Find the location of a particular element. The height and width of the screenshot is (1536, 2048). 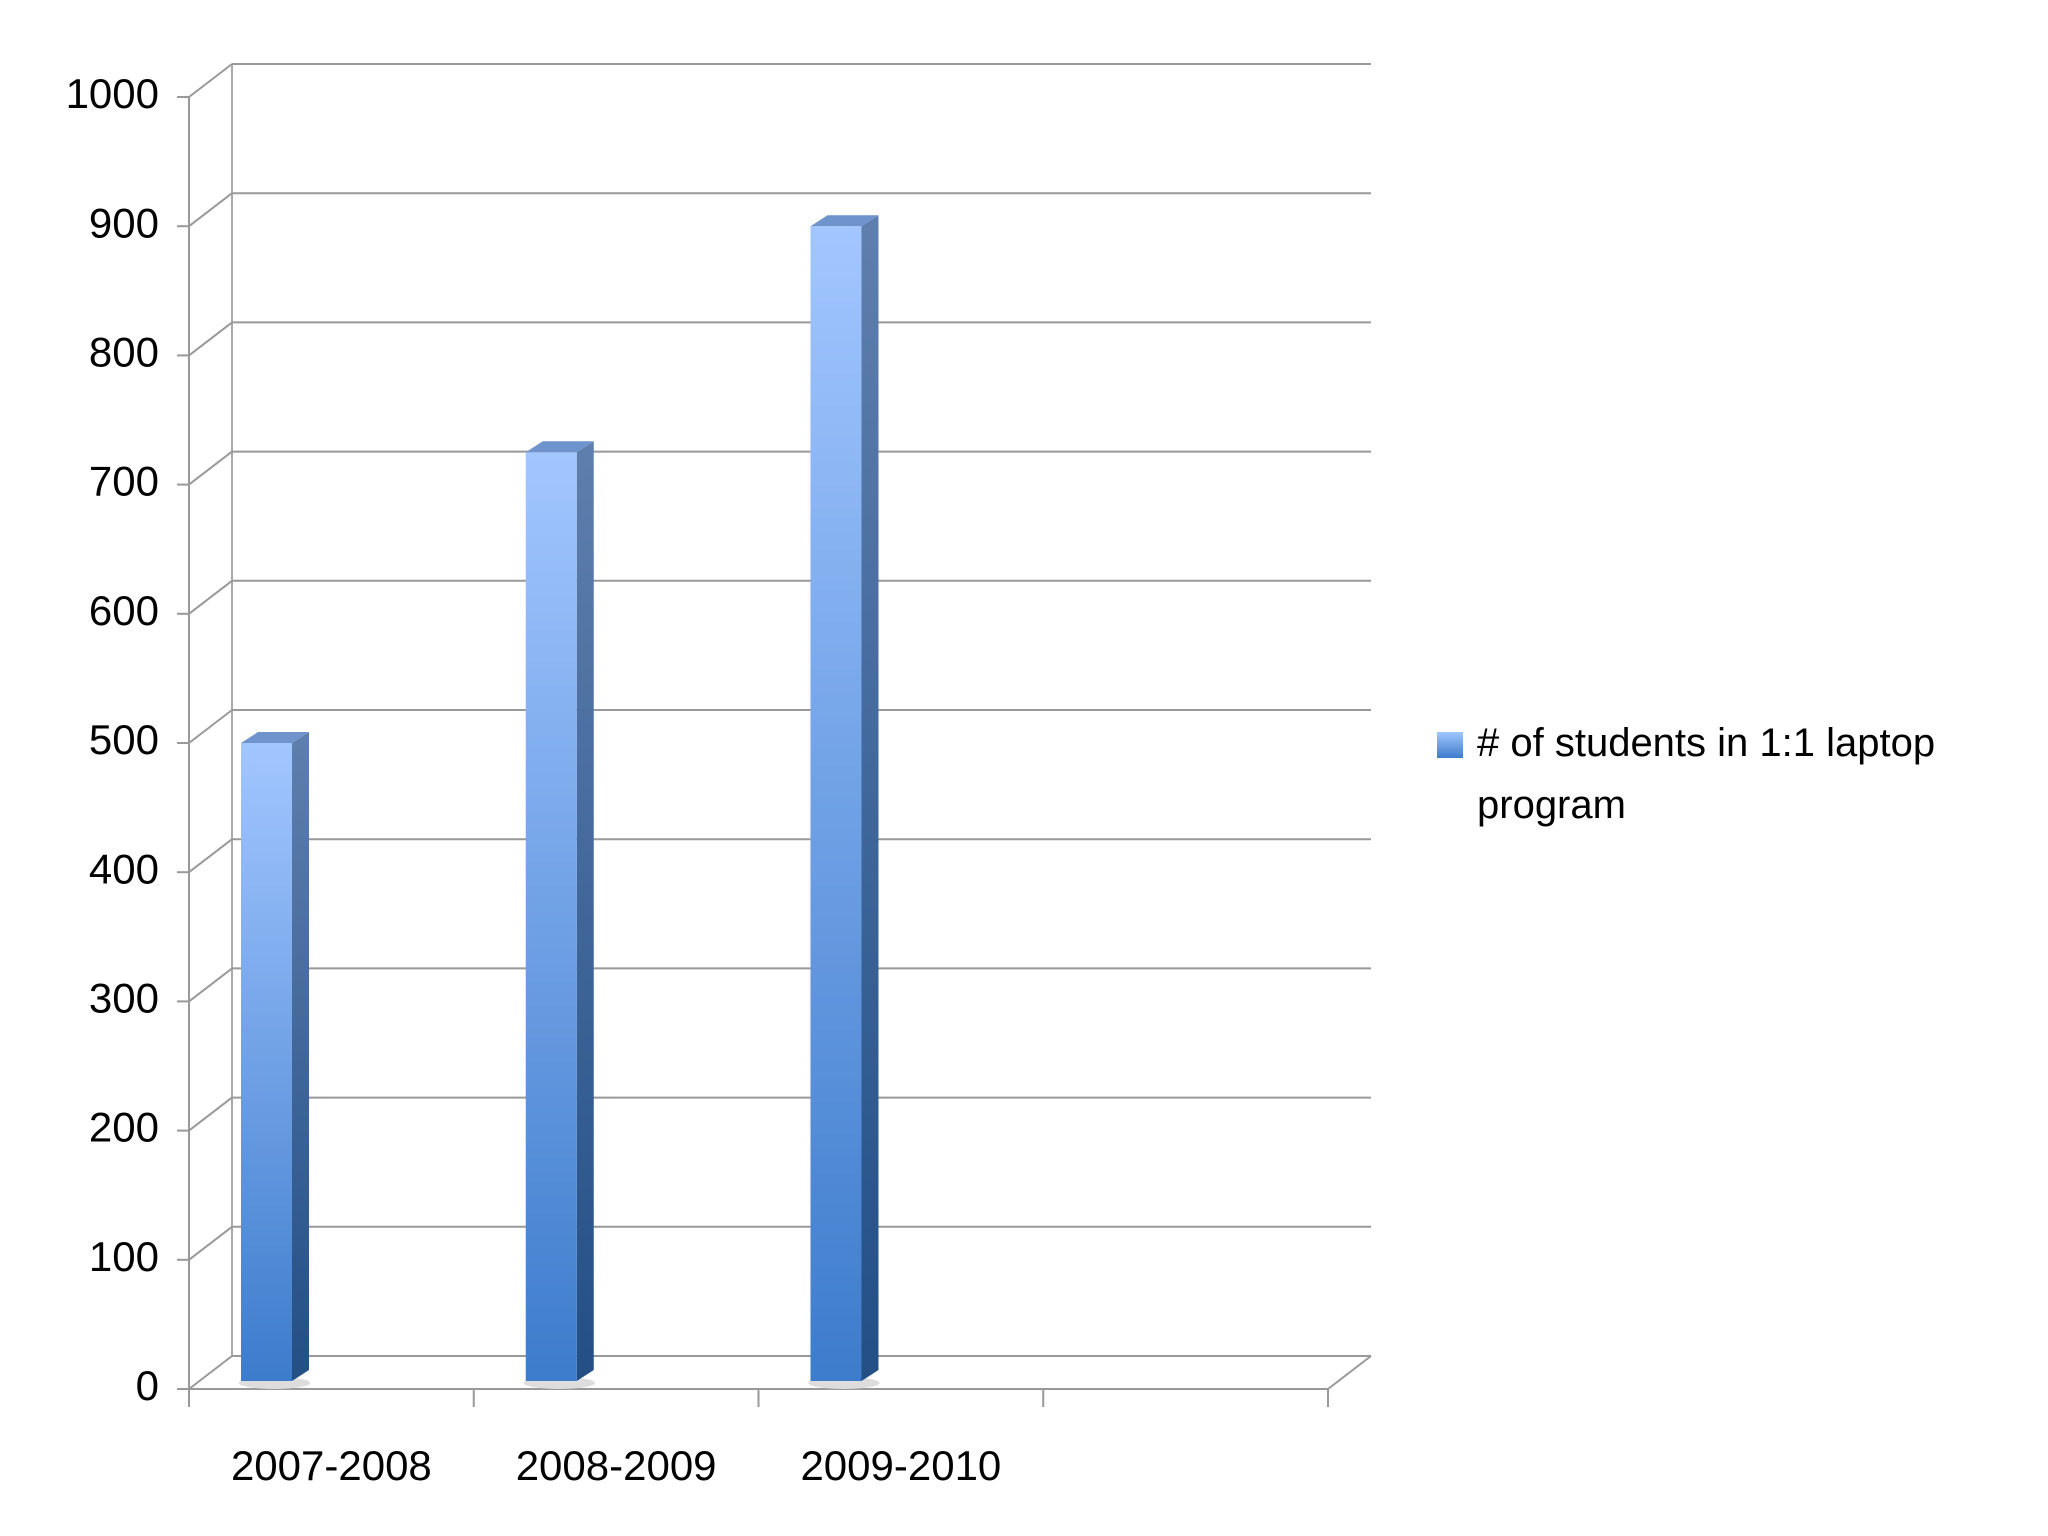

y-tick-label: 1000 is located at coordinates (112, 93).